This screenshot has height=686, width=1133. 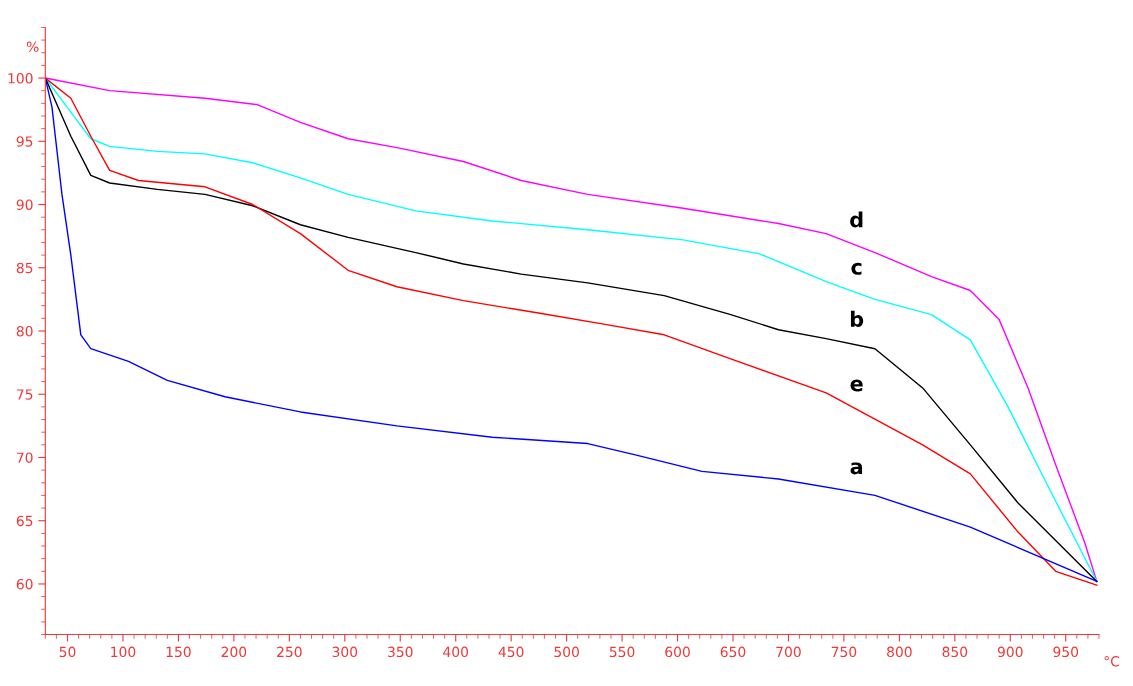 What do you see at coordinates (1066, 652) in the screenshot?
I see `x-tick-label: 950` at bounding box center [1066, 652].